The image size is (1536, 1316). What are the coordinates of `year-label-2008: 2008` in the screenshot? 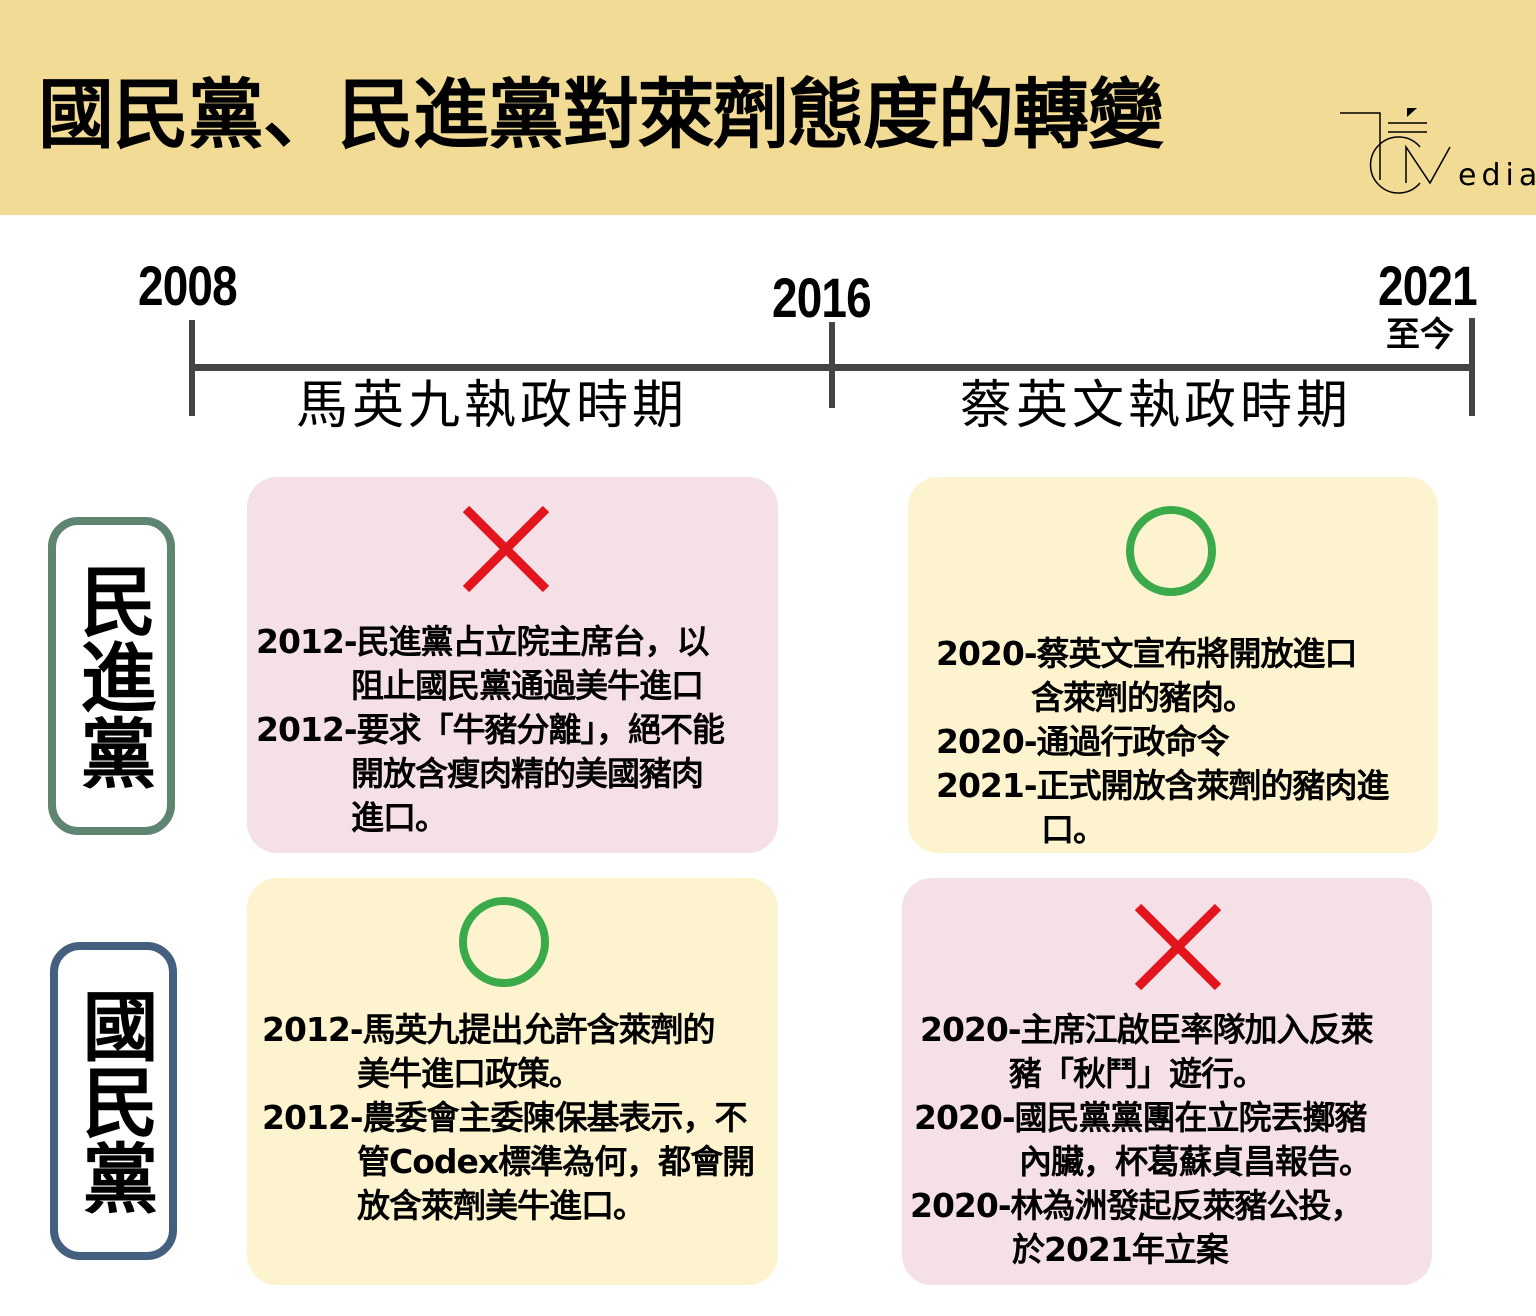 It's located at (188, 285).